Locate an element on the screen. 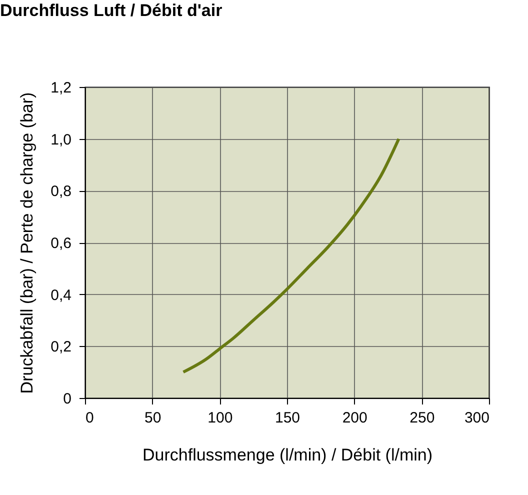  chart-title: Durchfluss Luft / Débit d'air is located at coordinates (111, 10).